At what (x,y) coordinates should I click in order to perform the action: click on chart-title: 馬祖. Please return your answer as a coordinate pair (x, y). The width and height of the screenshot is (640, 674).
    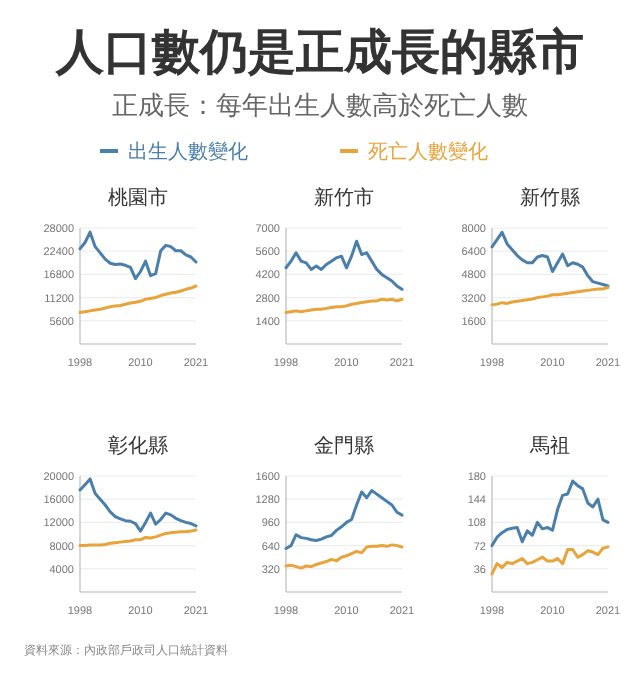
    Looking at the image, I should click on (549, 446).